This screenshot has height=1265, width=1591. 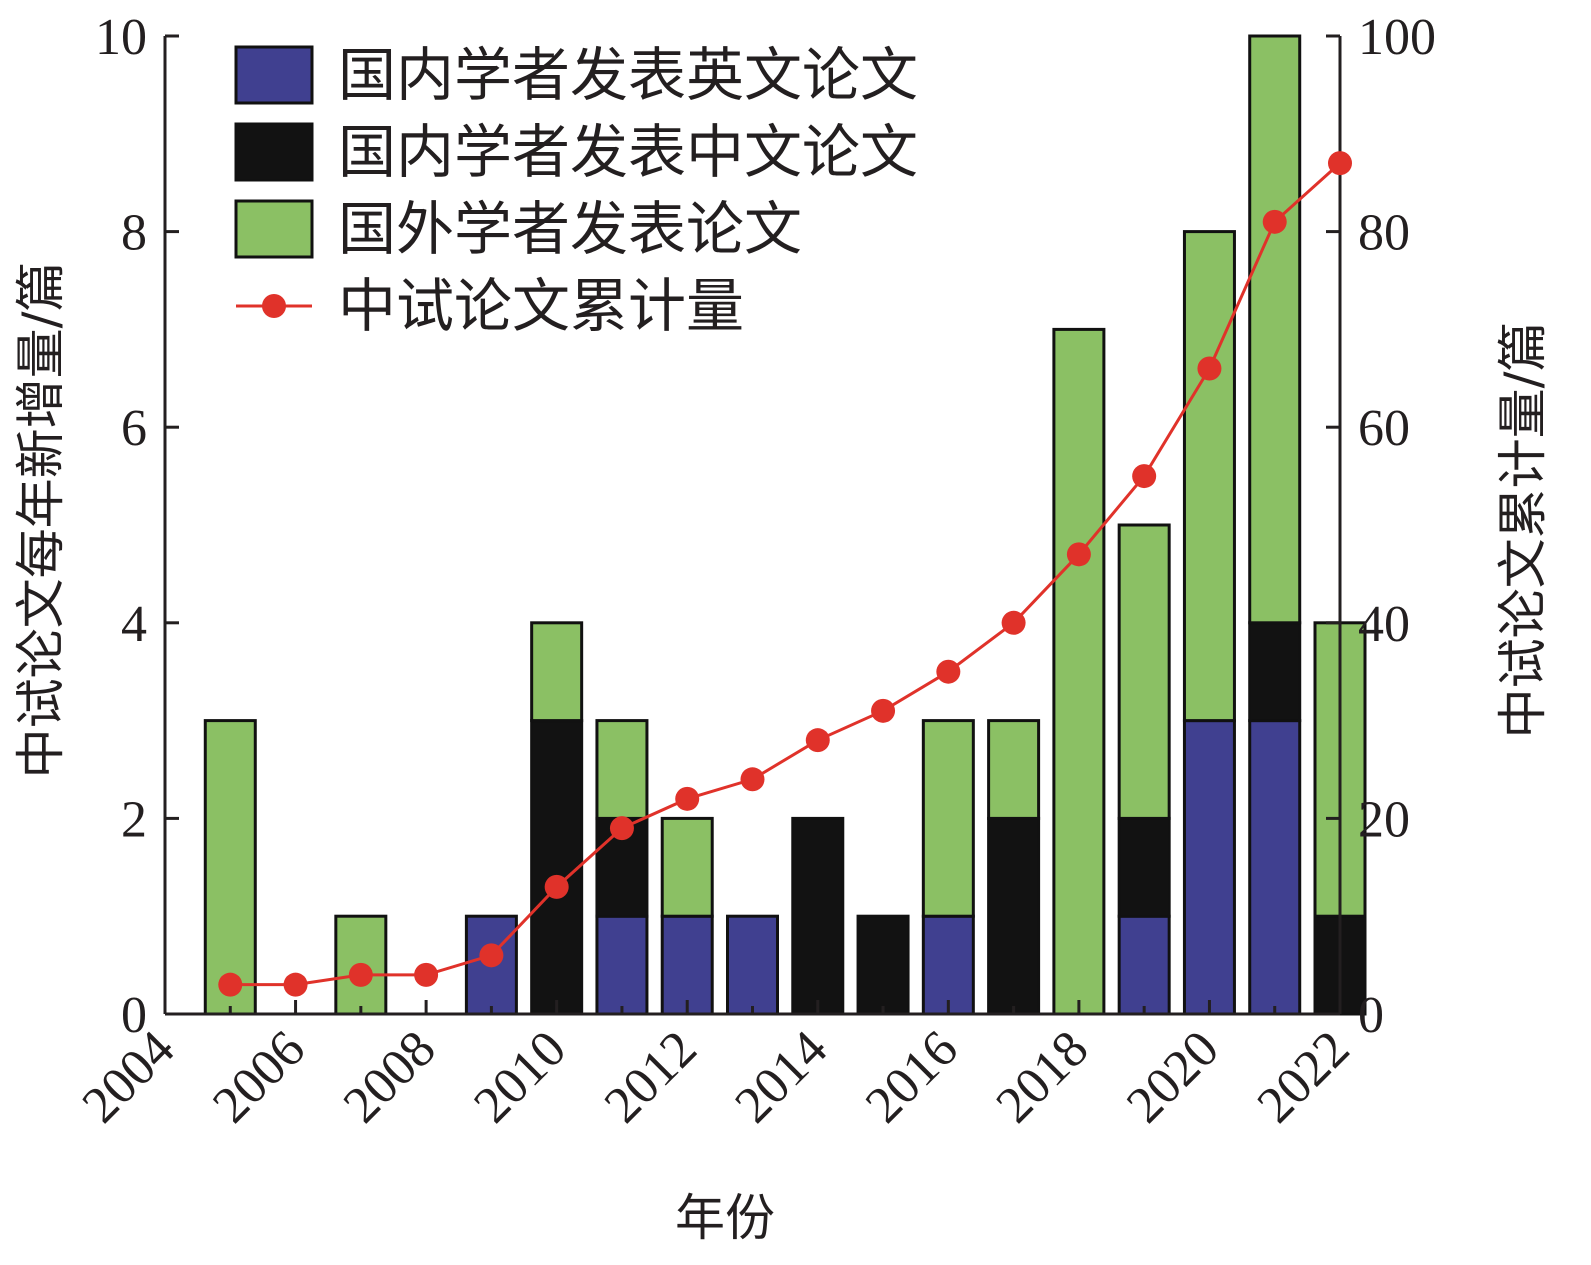 What do you see at coordinates (520, 1077) in the screenshot?
I see `x-tick-label: 2010` at bounding box center [520, 1077].